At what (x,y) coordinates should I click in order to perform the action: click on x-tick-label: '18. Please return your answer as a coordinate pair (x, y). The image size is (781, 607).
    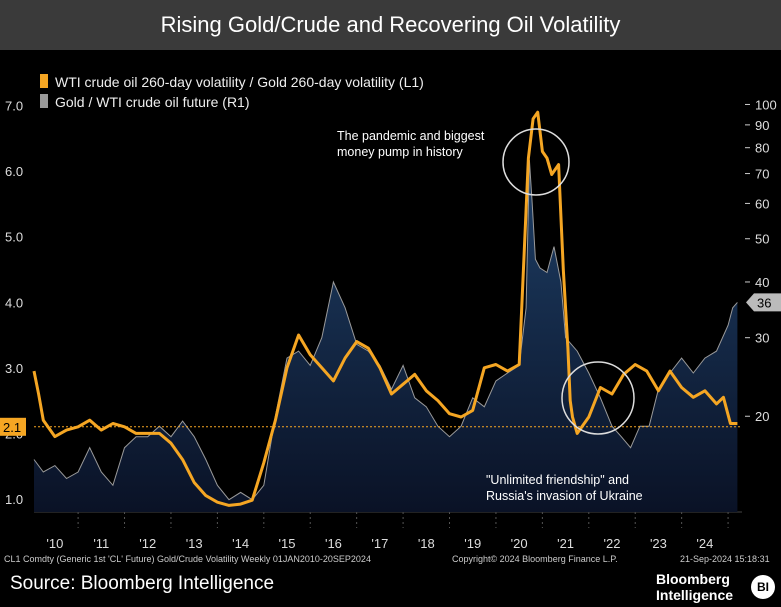
    Looking at the image, I should click on (426, 543).